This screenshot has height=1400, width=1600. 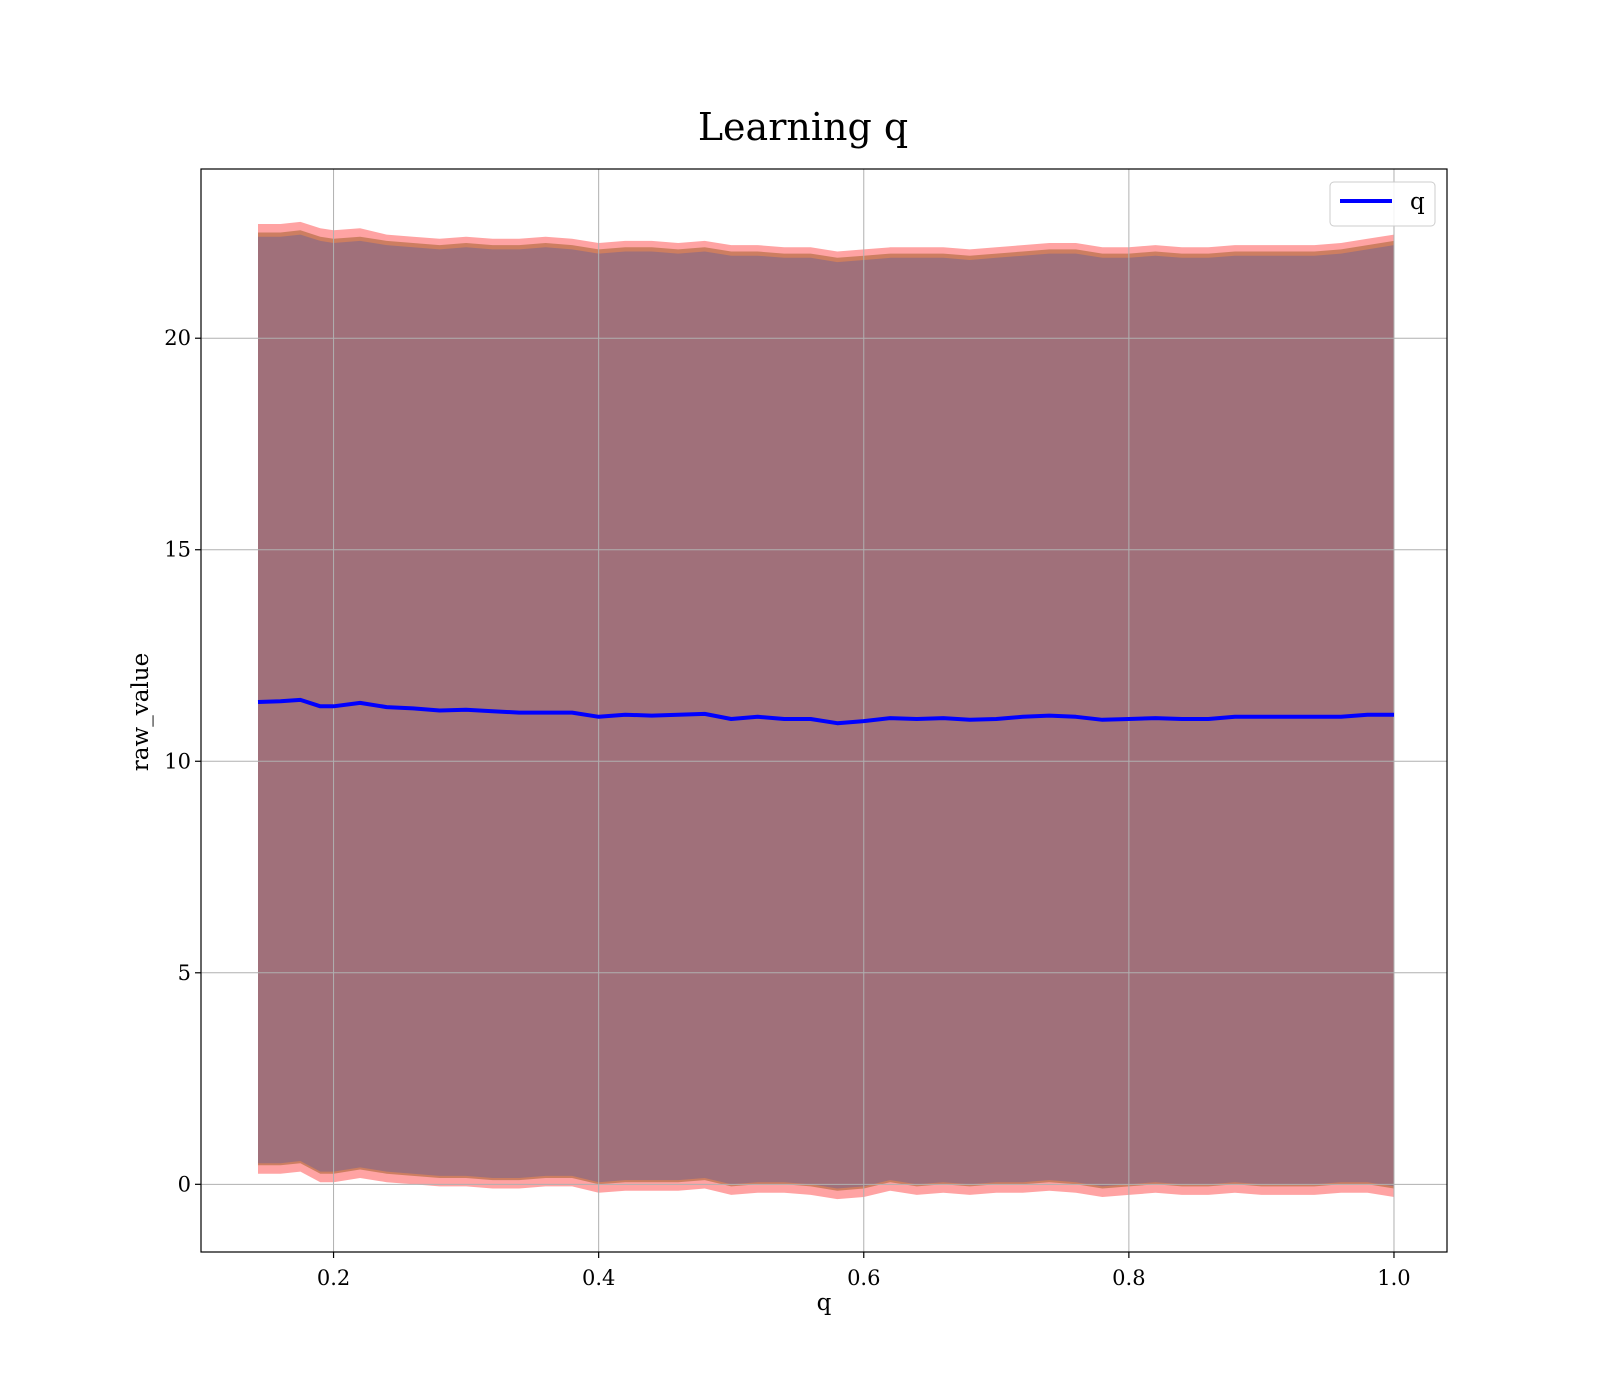 What do you see at coordinates (1128, 1278) in the screenshot?
I see `x-tick-label: 0.8` at bounding box center [1128, 1278].